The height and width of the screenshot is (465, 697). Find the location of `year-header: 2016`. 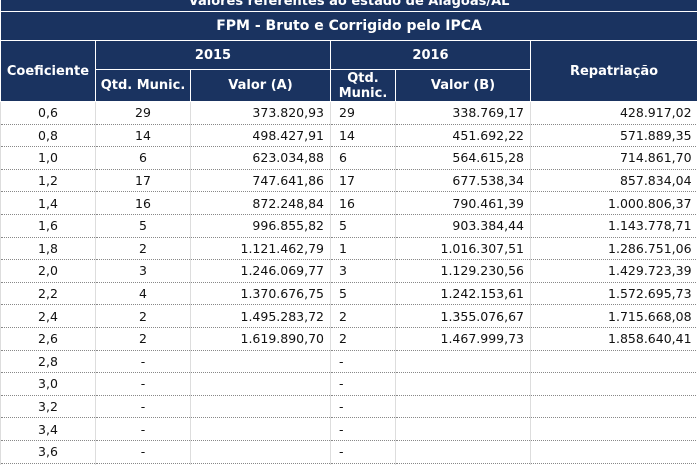

year-header: 2016 is located at coordinates (430, 55).